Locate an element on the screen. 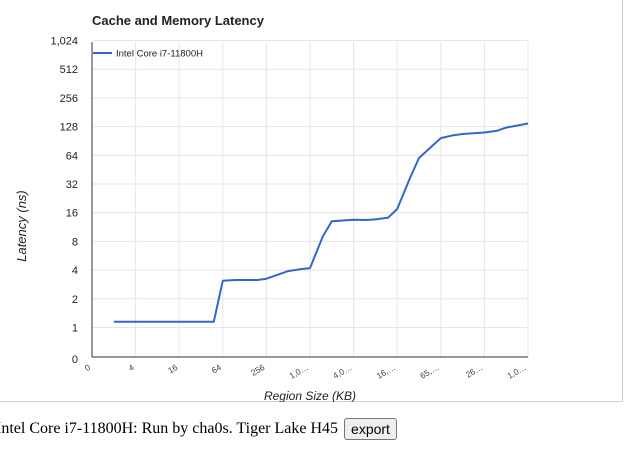 This screenshot has height=452, width=634. y-tick-label: 16 is located at coordinates (72, 214).